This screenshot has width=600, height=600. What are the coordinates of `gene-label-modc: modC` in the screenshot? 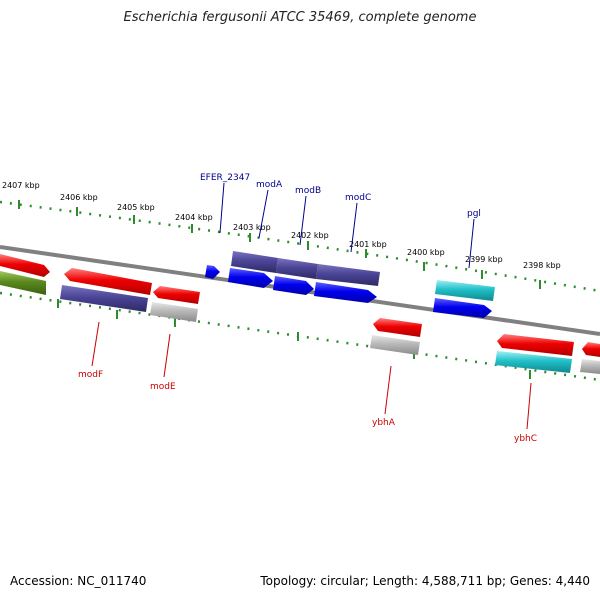 It's located at (358, 198).